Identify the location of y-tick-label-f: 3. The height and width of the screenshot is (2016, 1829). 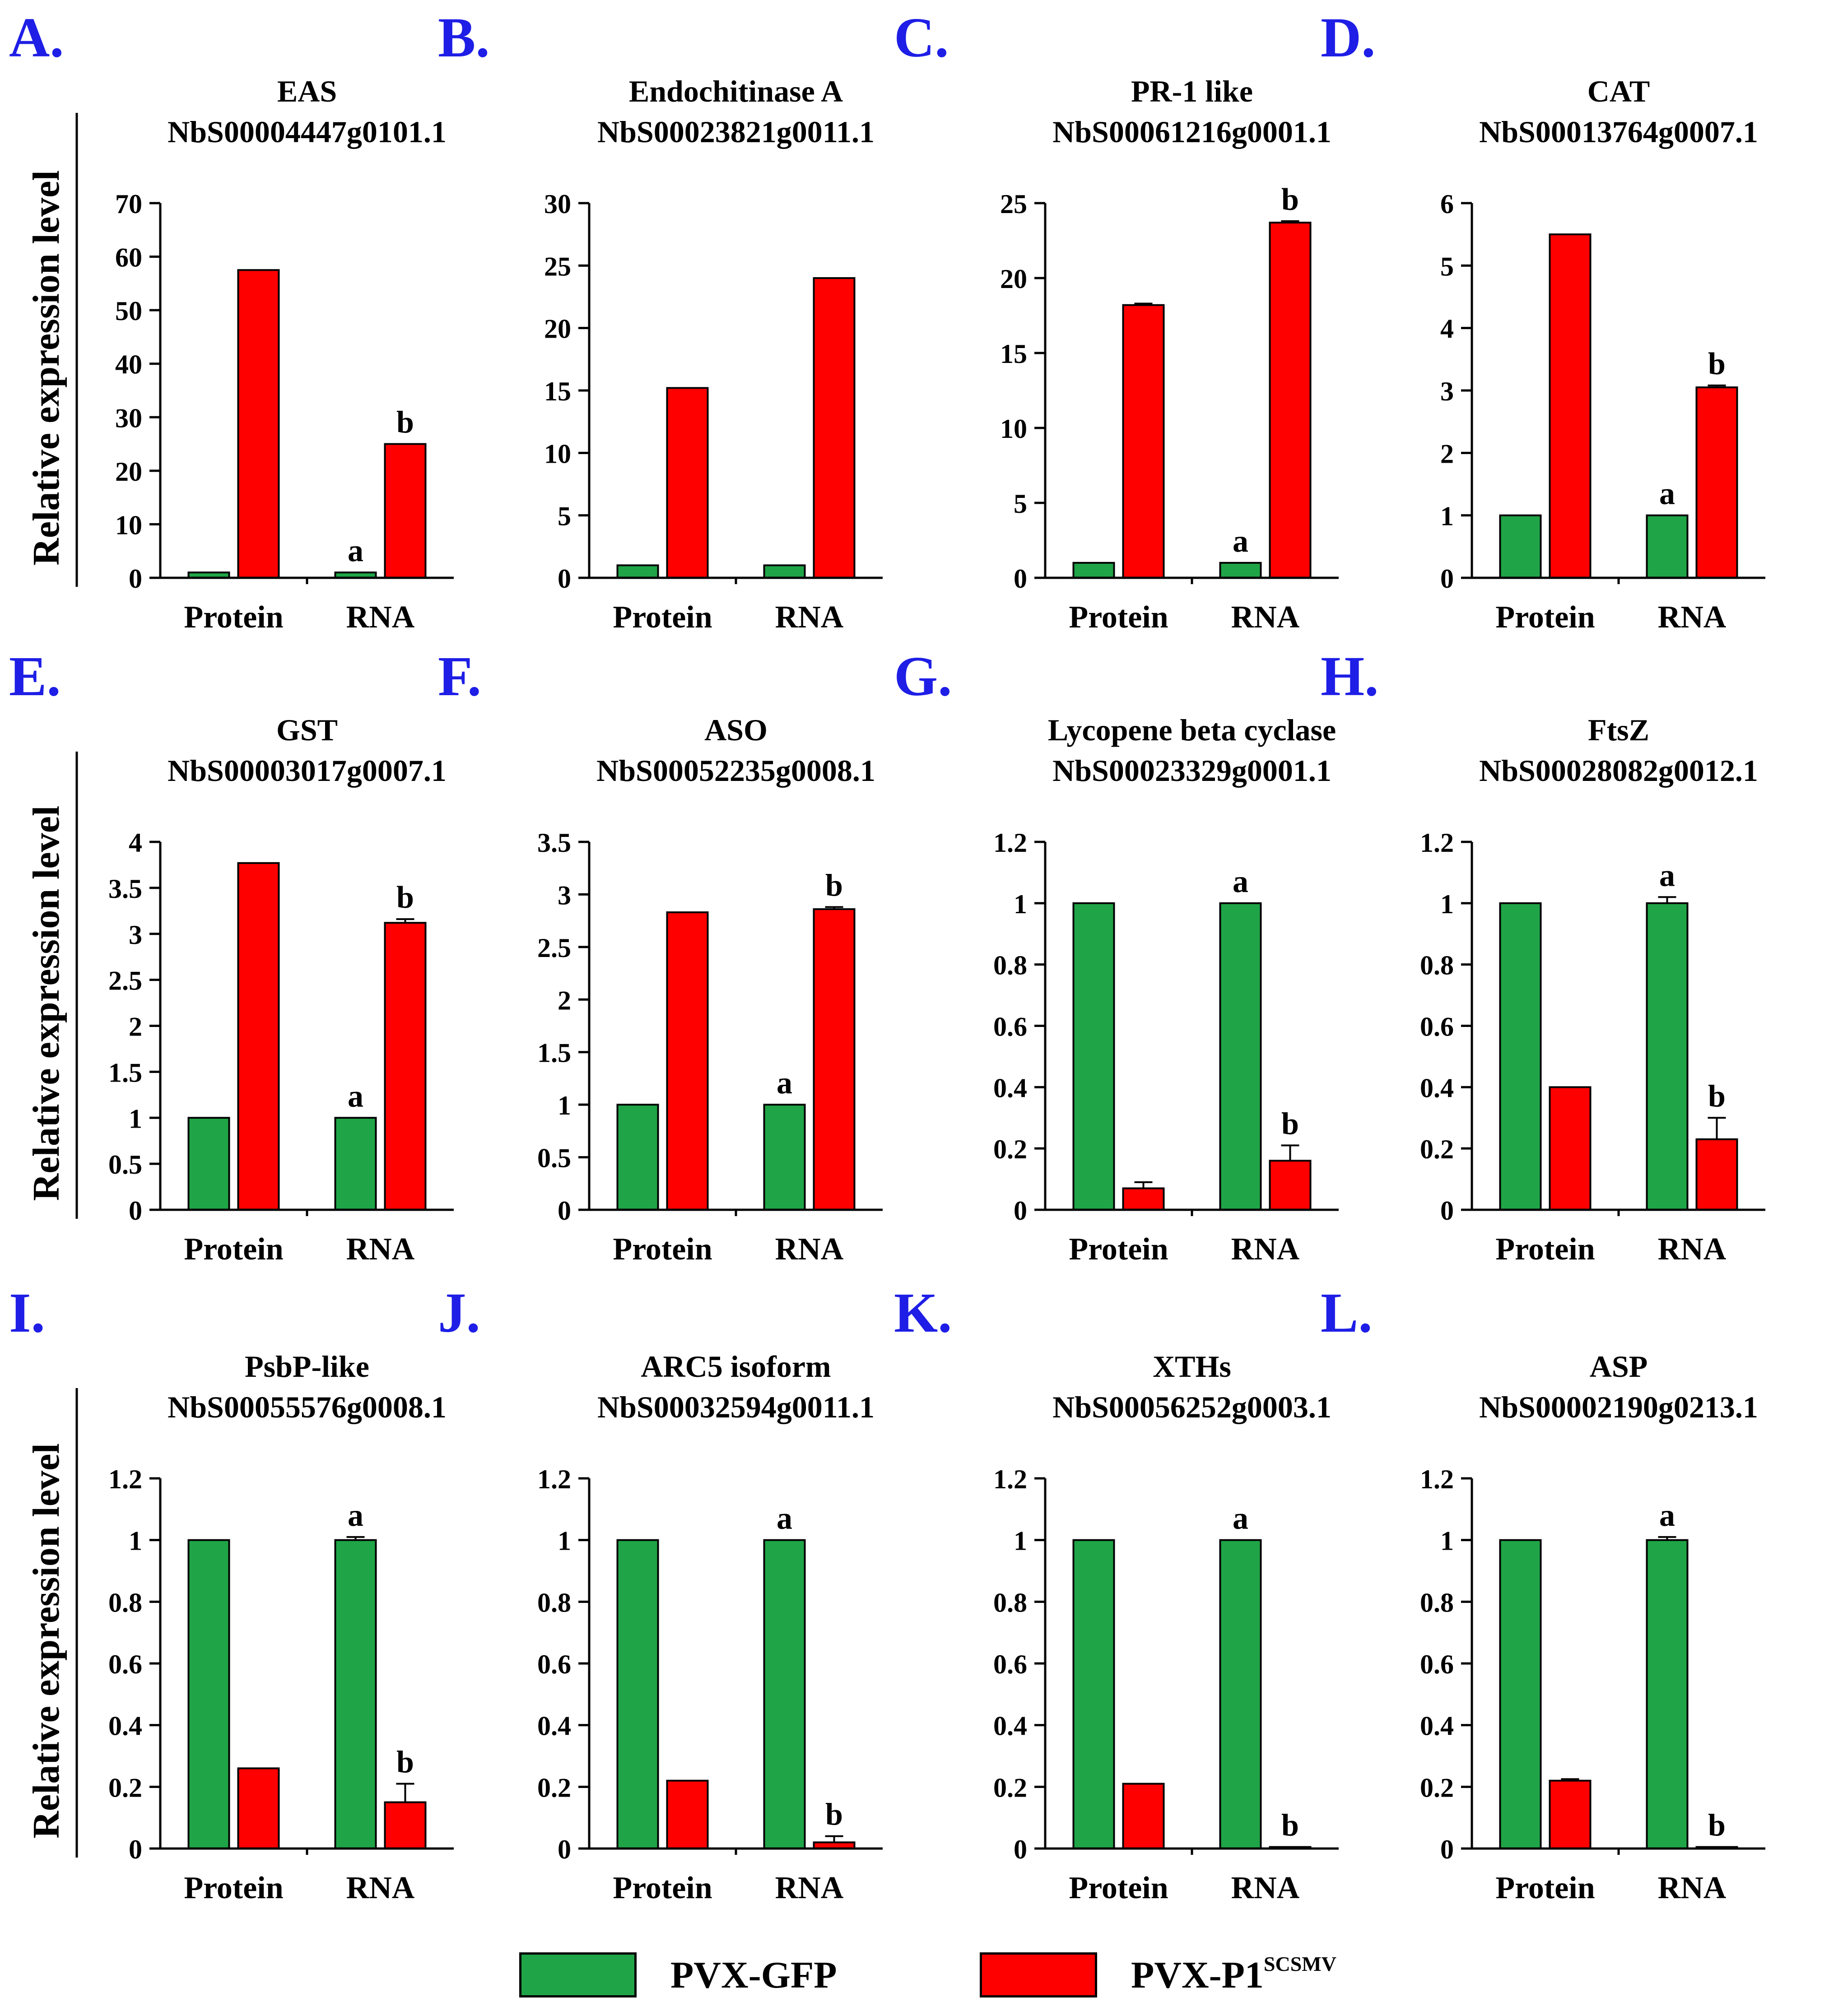
(564, 895).